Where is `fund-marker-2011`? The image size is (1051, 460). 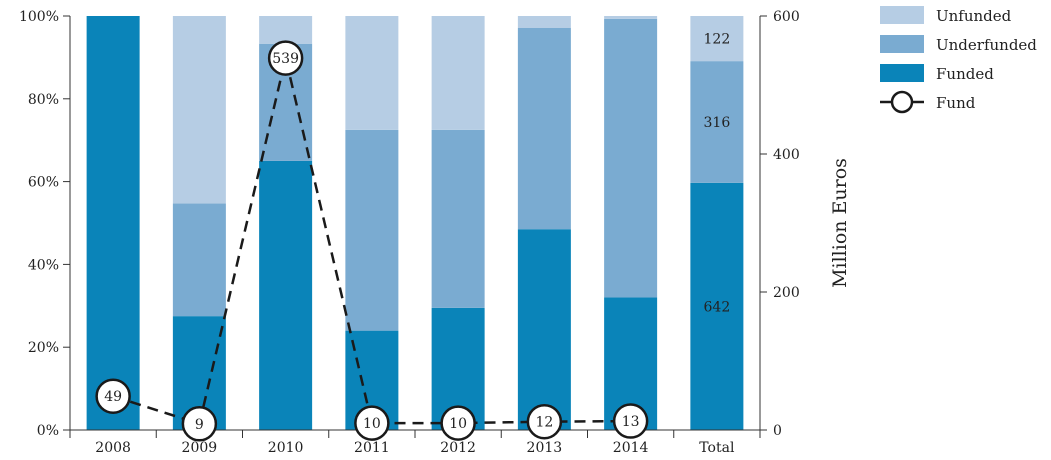
fund-marker-2011 is located at coordinates (372, 423).